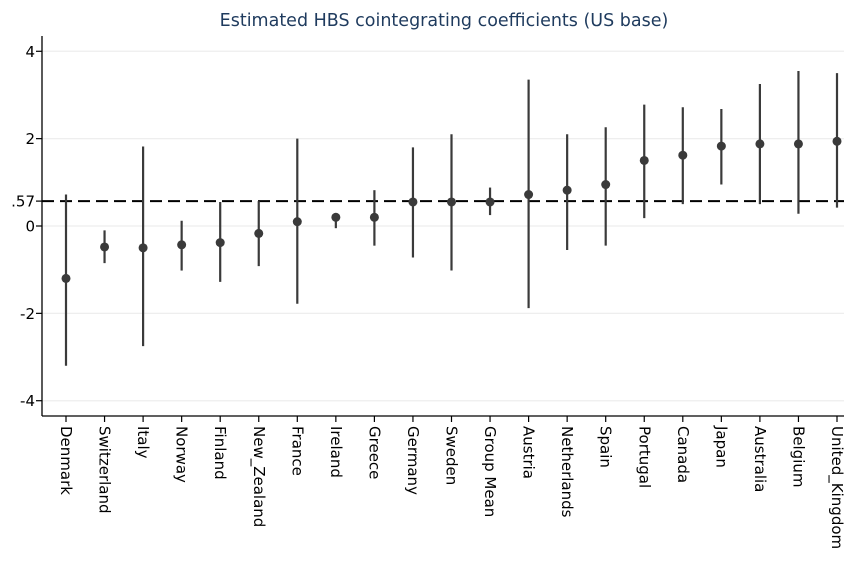 The image size is (844, 579). I want to click on x-tick-label: Japan, so click(721, 446).